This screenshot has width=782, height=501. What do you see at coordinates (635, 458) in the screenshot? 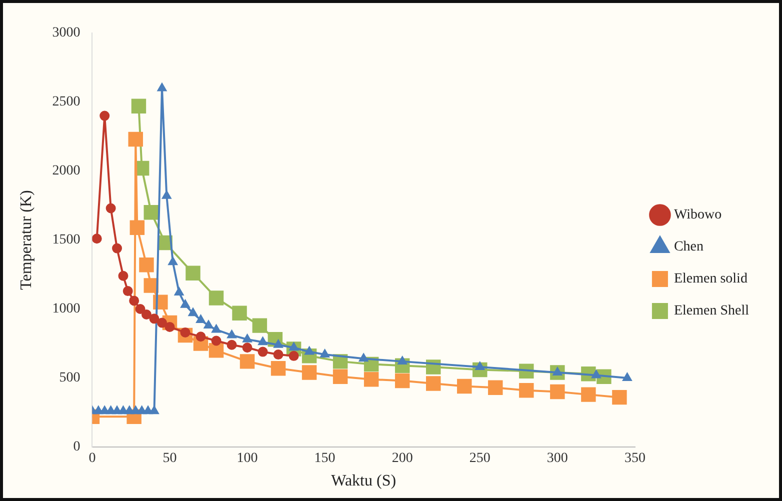
I see `x-tick-label: 350` at bounding box center [635, 458].